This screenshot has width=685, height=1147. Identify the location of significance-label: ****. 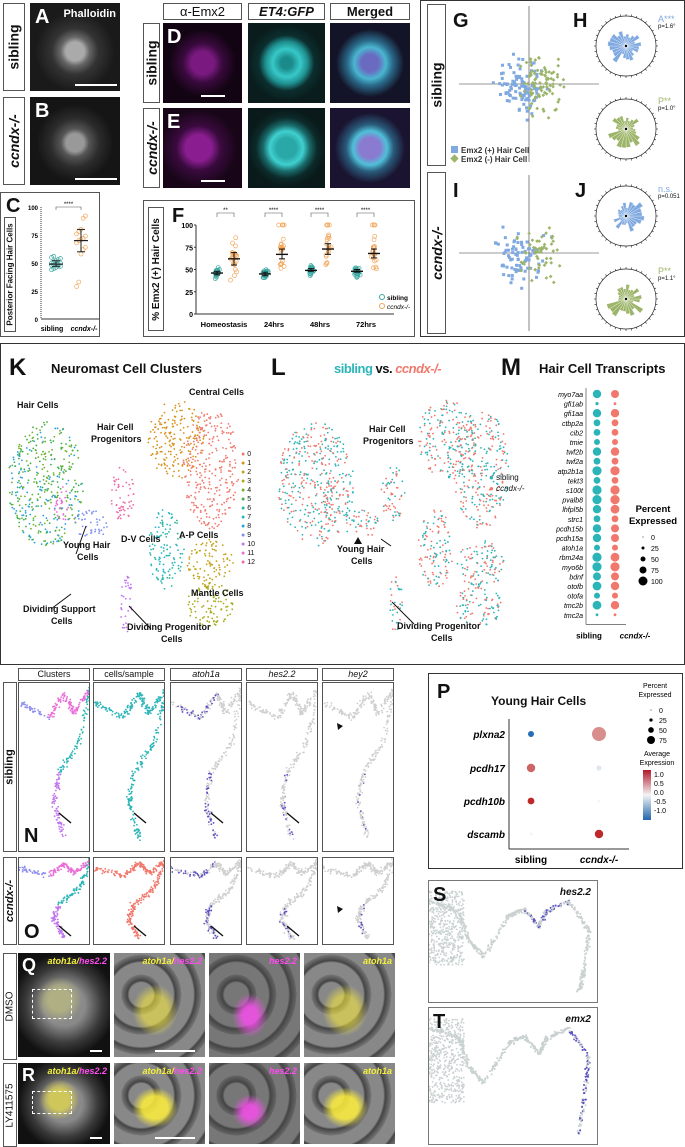
(274, 211).